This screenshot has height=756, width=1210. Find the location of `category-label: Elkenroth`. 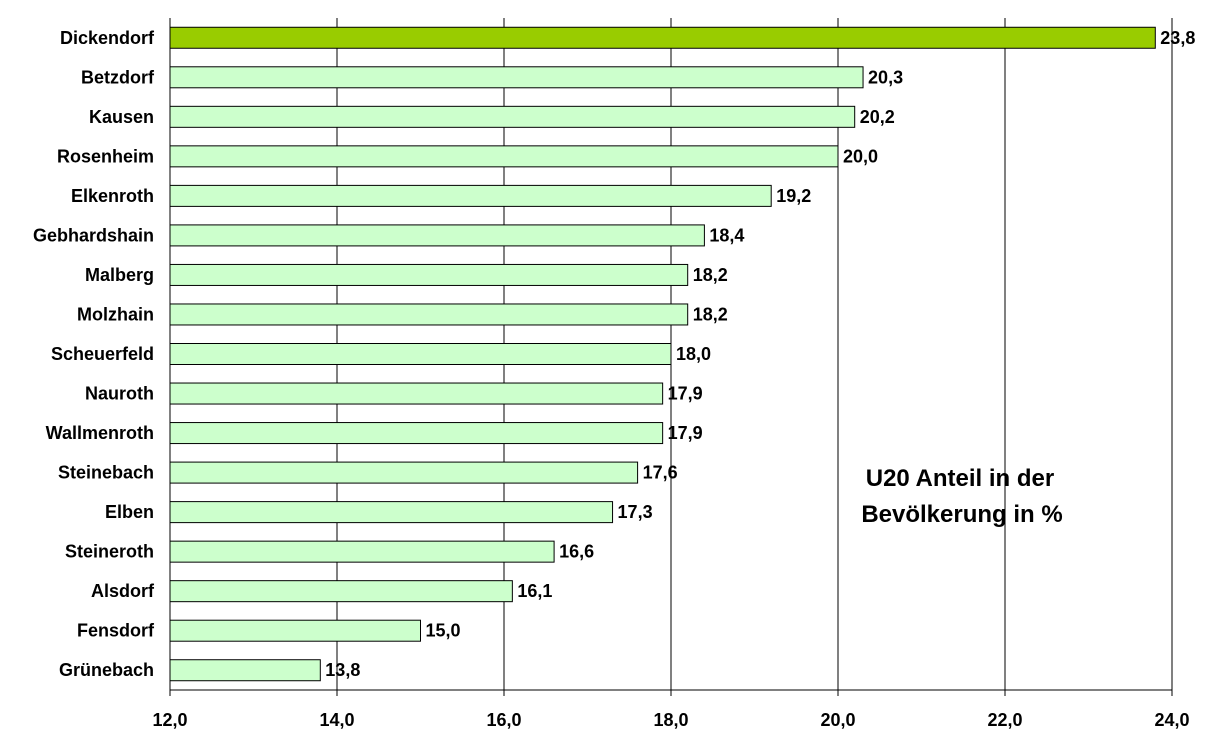

category-label: Elkenroth is located at coordinates (112, 196).